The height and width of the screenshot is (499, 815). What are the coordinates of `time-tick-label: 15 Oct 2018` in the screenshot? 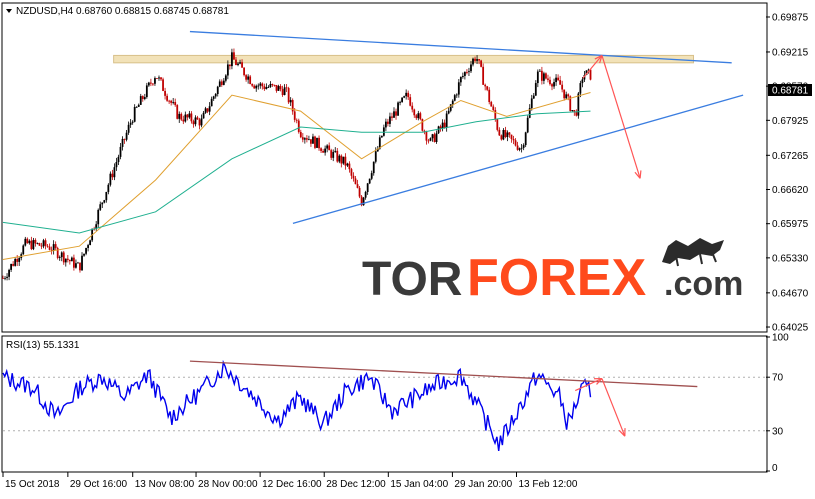 It's located at (32, 484).